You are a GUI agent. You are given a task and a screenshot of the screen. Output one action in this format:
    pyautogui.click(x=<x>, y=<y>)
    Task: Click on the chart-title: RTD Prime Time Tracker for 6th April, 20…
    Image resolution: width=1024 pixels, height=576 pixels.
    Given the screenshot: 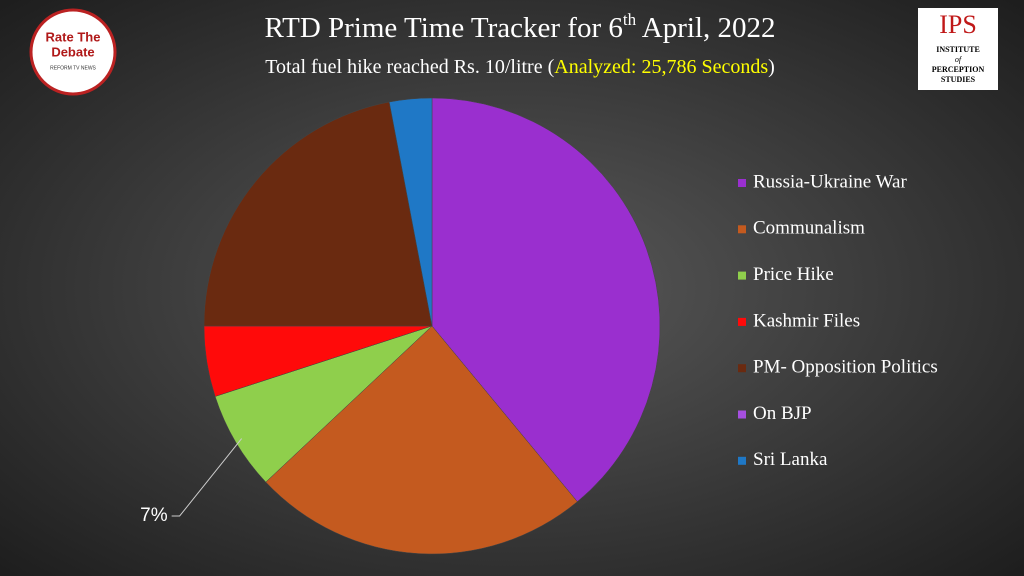 What is the action you would take?
    pyautogui.click(x=520, y=27)
    